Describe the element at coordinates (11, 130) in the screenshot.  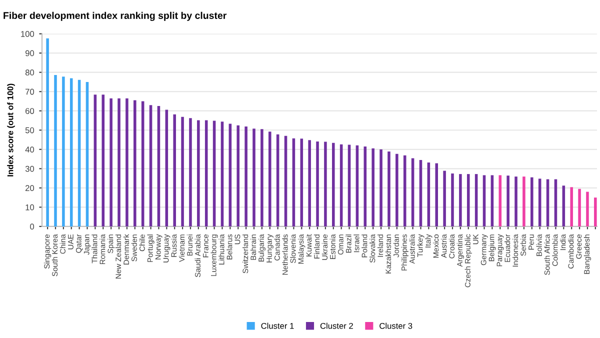
I see `y-axis-title: Index score (out of 100)` at that location.